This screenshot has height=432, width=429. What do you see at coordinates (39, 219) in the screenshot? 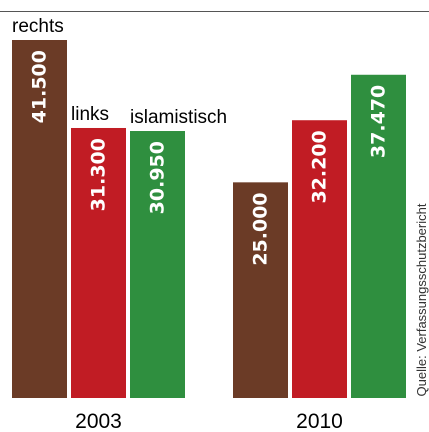
I see `bar-rechts-2003` at bounding box center [39, 219].